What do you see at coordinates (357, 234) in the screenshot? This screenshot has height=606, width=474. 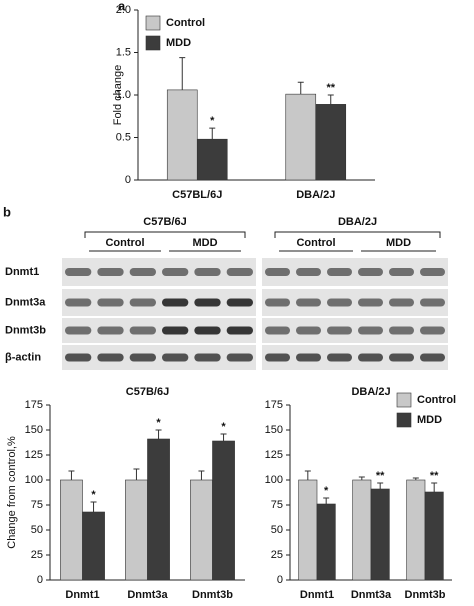 I see `bracket` at bounding box center [357, 234].